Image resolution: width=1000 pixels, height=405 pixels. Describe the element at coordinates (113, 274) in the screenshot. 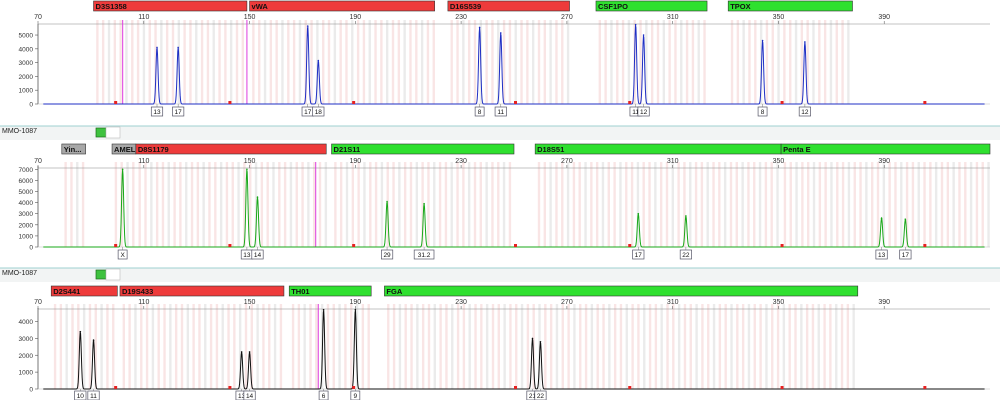

I see `sample-indicator-box` at that location.